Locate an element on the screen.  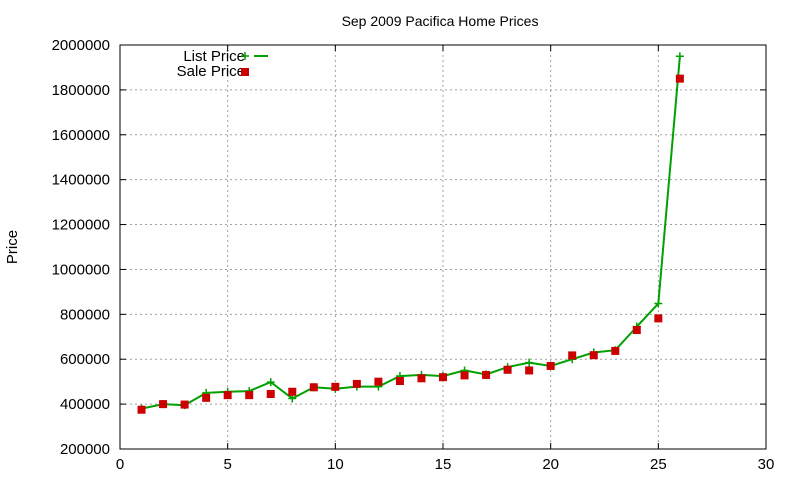
y-tick-label: 1400000 is located at coordinates (81, 180).